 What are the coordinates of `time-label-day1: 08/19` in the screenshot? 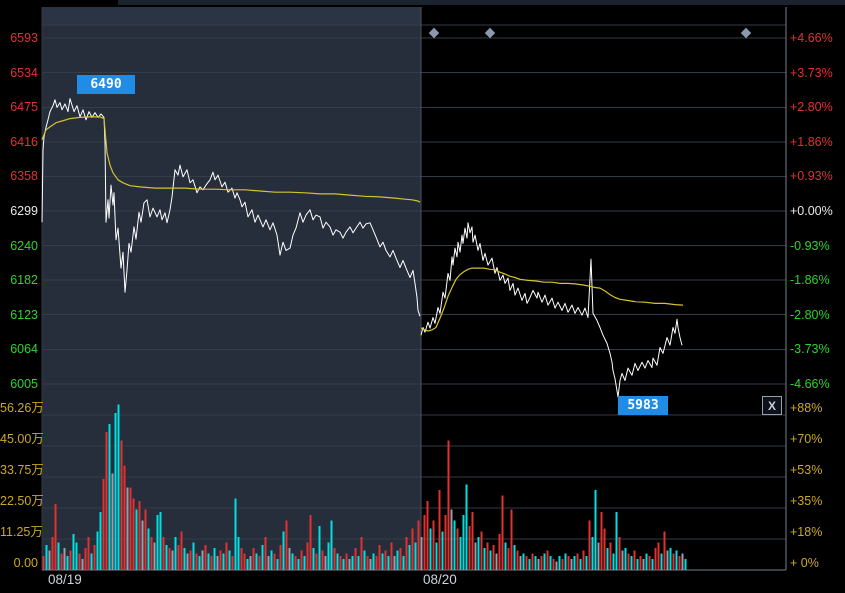 It's located at (65, 579).